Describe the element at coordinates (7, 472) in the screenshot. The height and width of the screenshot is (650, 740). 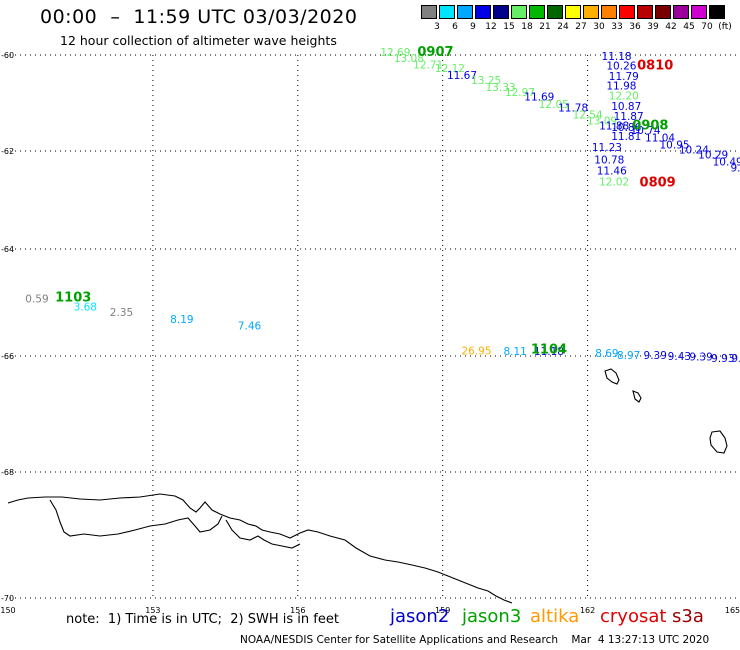
I see `lat-label: -68` at that location.